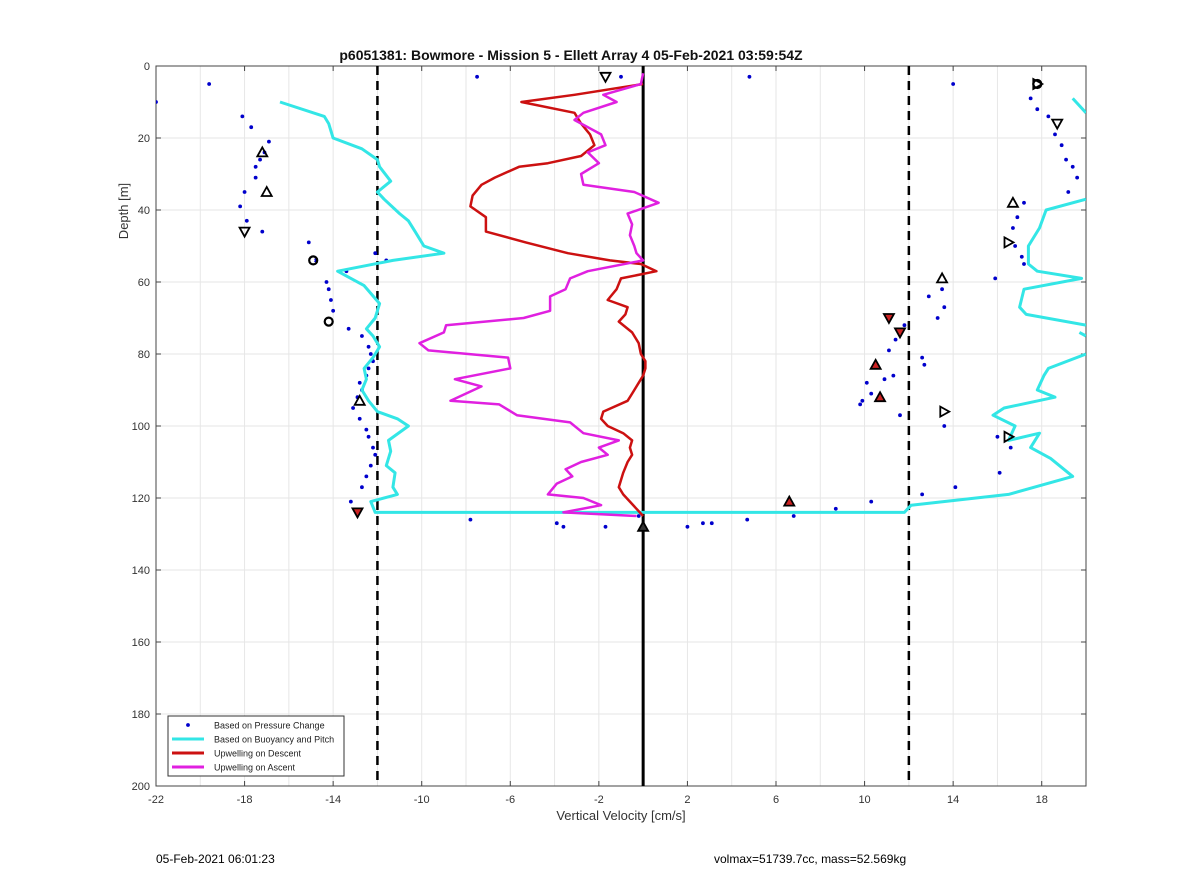 This screenshot has width=1200, height=885. I want to click on x-tick-label: -18, so click(245, 800).